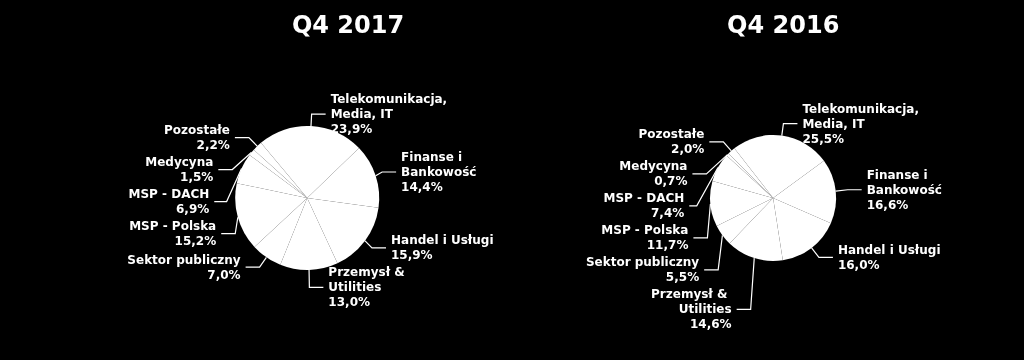  Describe the element at coordinates (349, 302) in the screenshot. I see `data-label: 13,0%` at that location.